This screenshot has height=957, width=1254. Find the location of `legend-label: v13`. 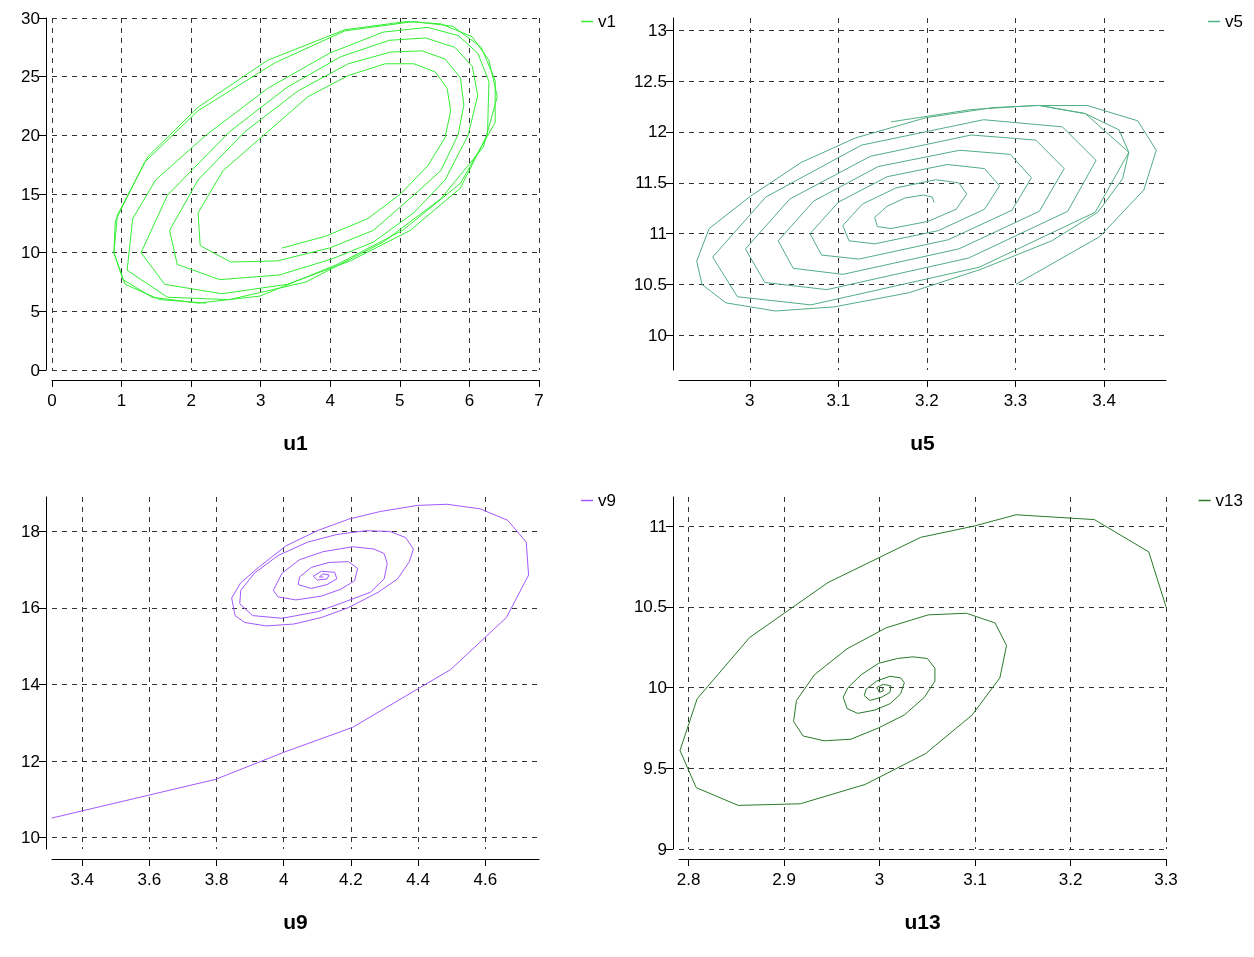

legend-label: v13 is located at coordinates (1229, 500).